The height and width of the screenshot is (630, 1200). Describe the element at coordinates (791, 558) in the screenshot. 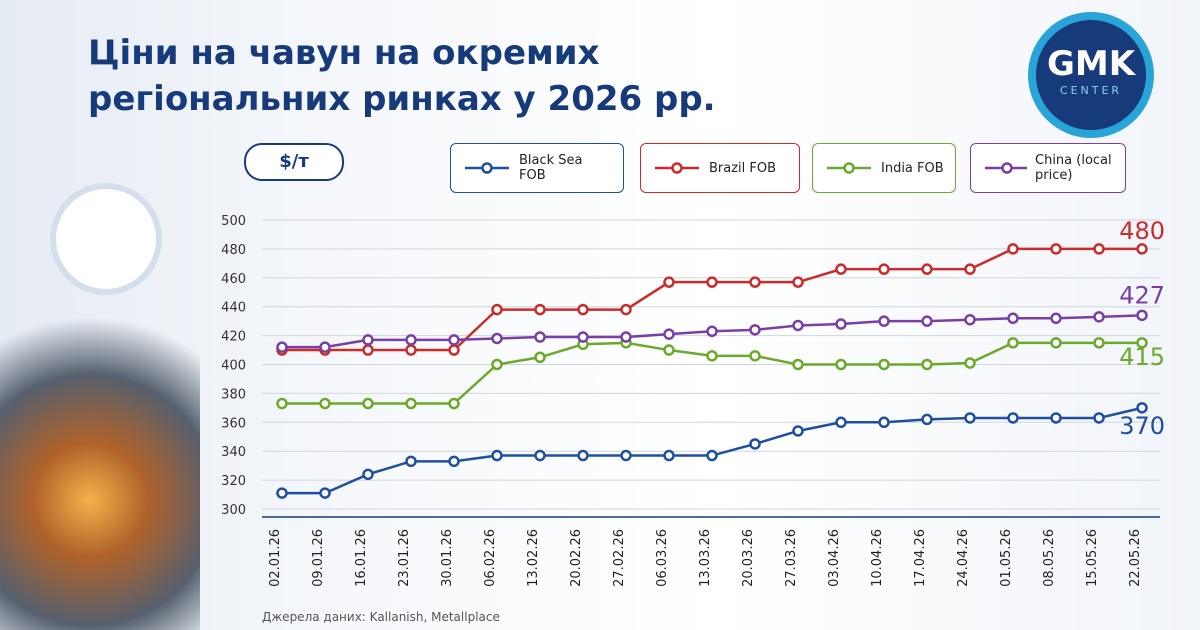

I see `x-tick-label: 27.03.26` at that location.